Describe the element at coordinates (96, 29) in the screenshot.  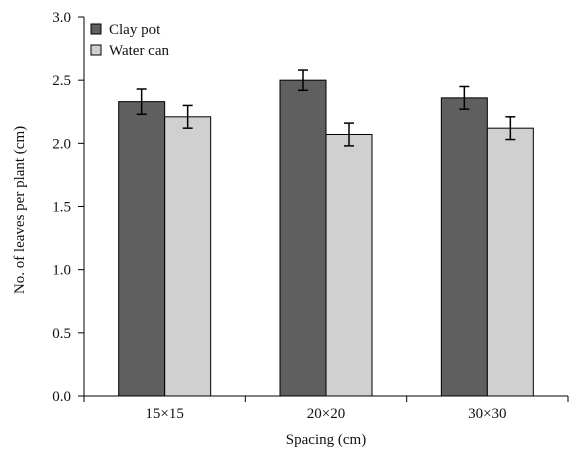
I see `legend-swatch-clay-pot` at that location.